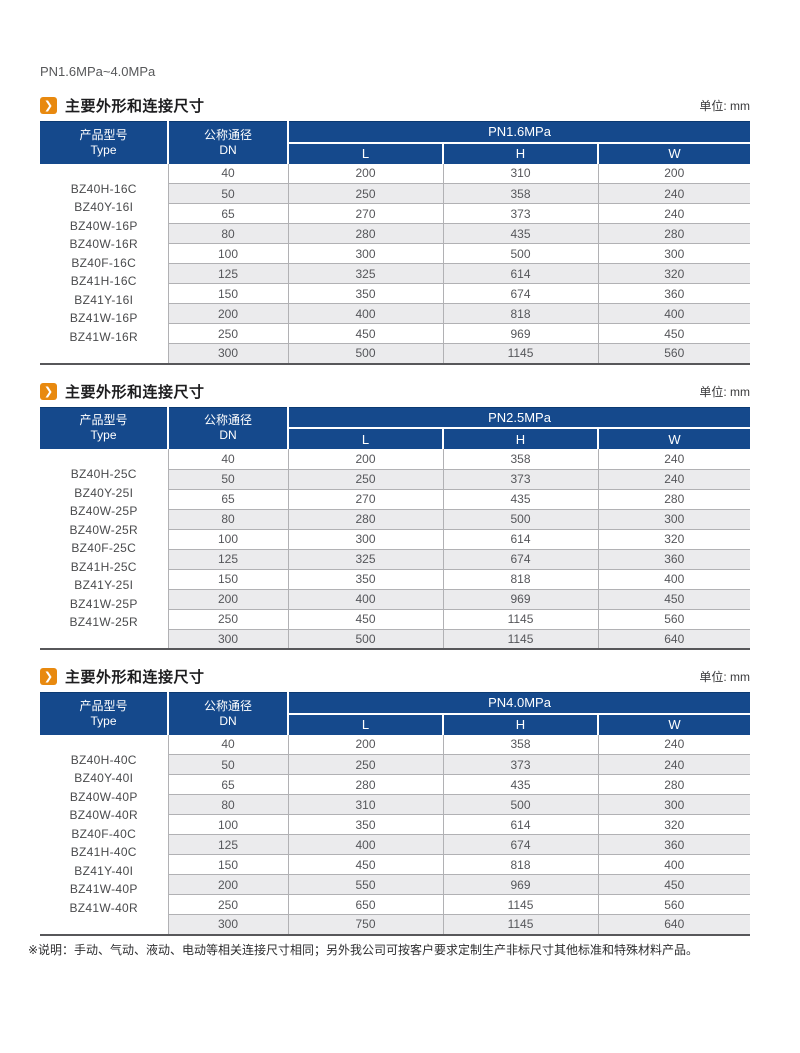 Image resolution: width=800 pixels, height=1053 pixels. What do you see at coordinates (365, 924) in the screenshot?
I see `dimension-value-cell: 750` at bounding box center [365, 924].